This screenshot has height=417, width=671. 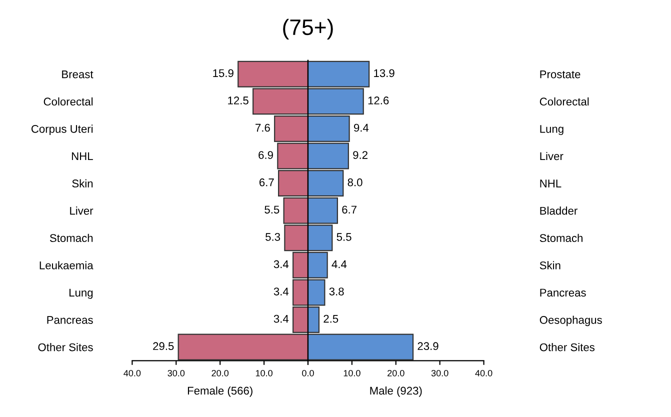 What do you see at coordinates (62, 130) in the screenshot?
I see `y-tick-label: Corpus Uteri` at bounding box center [62, 130].